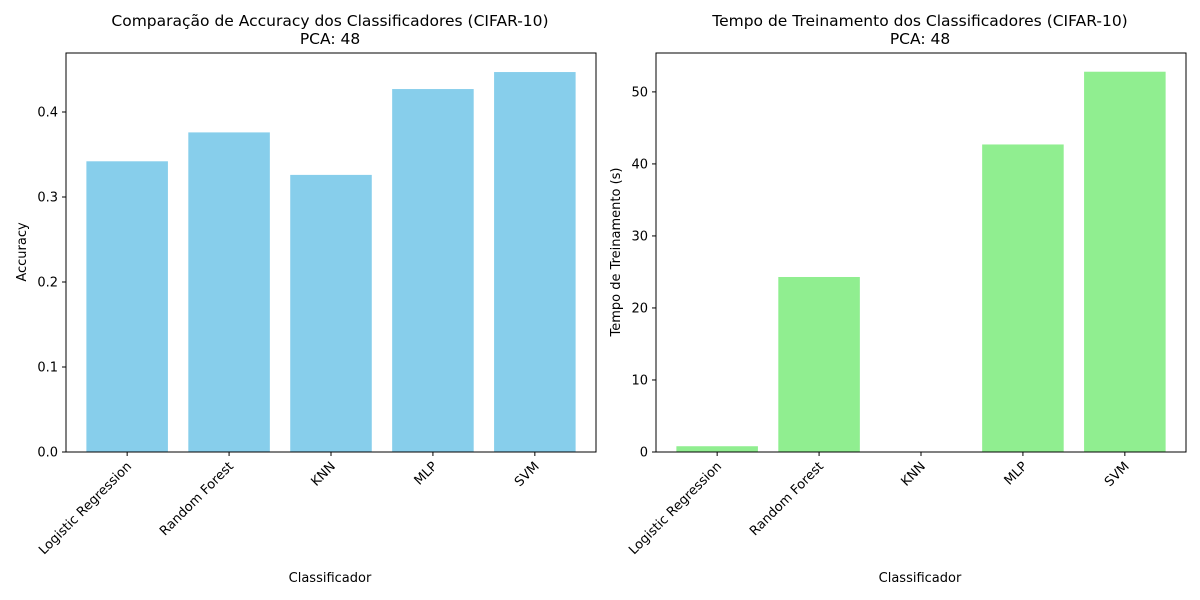 The height and width of the screenshot is (600, 1200). I want to click on training-time-chart-ytick-label: 10, so click(639, 380).